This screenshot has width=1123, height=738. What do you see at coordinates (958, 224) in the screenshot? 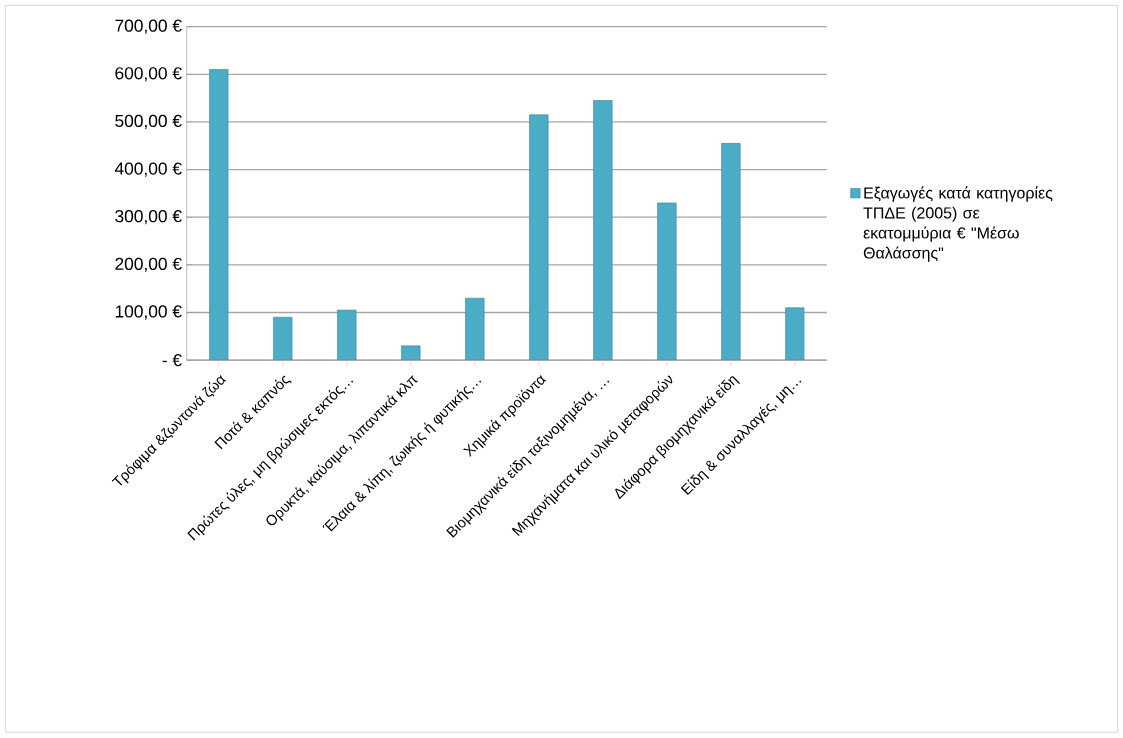
I see `legend-label: Εξαγωγές κατά κατηγορίες ΤΠΔΕ (2005) σε εκατομμύρια € "Μέσω Θαλάσσης"` at bounding box center [958, 224].